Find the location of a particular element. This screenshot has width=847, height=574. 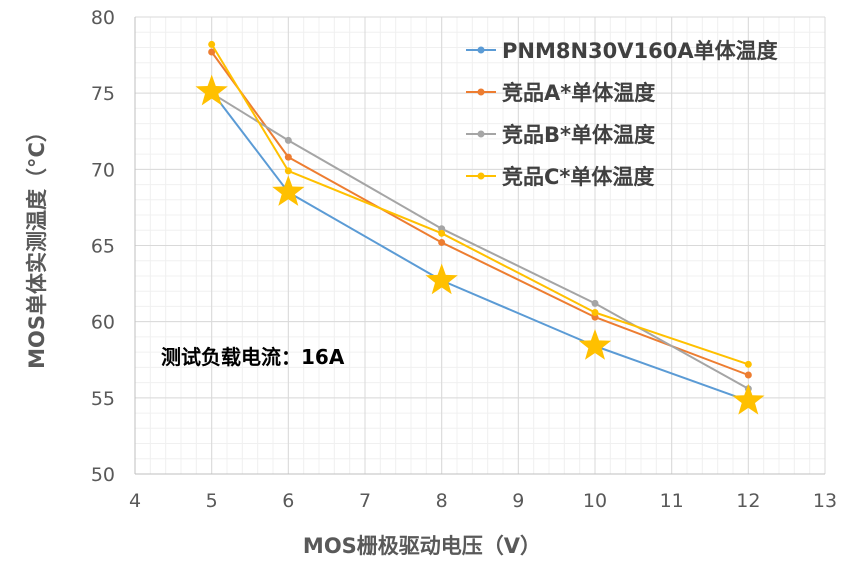

y-tick-label: 75 is located at coordinates (103, 94).